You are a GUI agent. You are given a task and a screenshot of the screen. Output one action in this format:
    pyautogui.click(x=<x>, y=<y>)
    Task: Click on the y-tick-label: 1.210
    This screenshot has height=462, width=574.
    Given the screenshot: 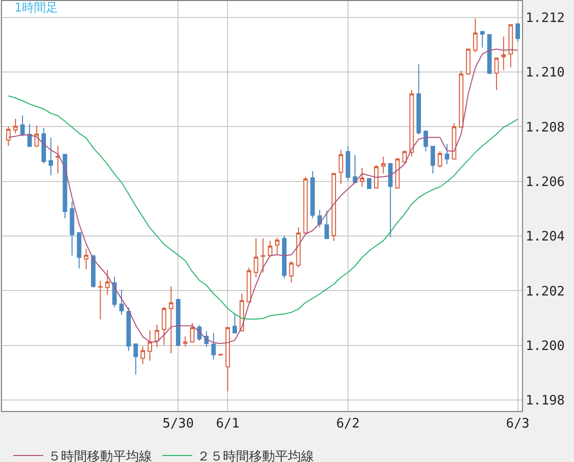 What is the action you would take?
    pyautogui.click(x=545, y=73)
    